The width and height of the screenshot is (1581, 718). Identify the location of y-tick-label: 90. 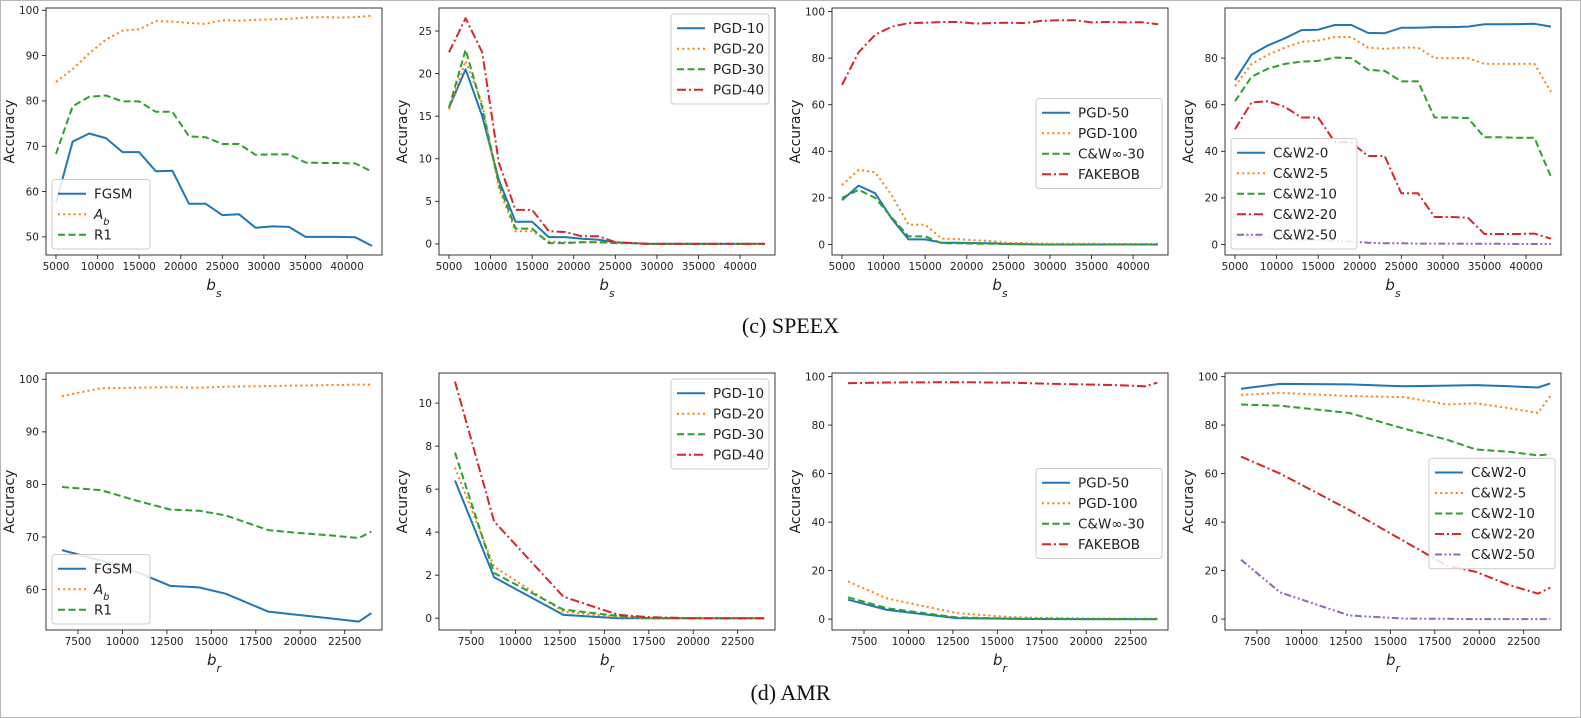
(32, 56).